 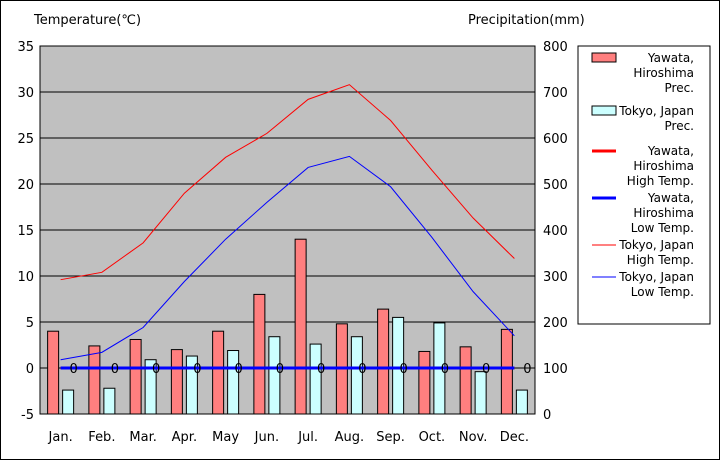 What do you see at coordinates (473, 437) in the screenshot?
I see `x-tick-label: Nov.` at bounding box center [473, 437].